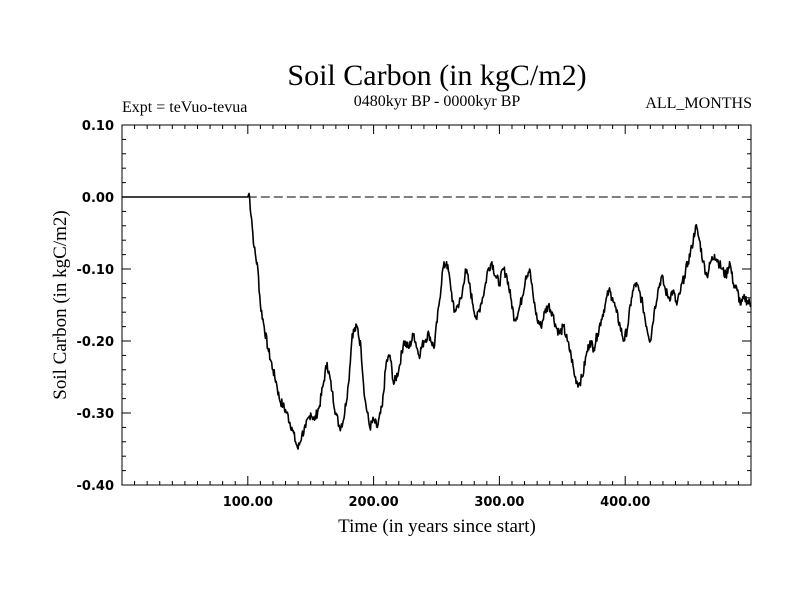 The width and height of the screenshot is (800, 600). What do you see at coordinates (437, 526) in the screenshot?
I see `x-axis-label: Time (in years since start)` at bounding box center [437, 526].